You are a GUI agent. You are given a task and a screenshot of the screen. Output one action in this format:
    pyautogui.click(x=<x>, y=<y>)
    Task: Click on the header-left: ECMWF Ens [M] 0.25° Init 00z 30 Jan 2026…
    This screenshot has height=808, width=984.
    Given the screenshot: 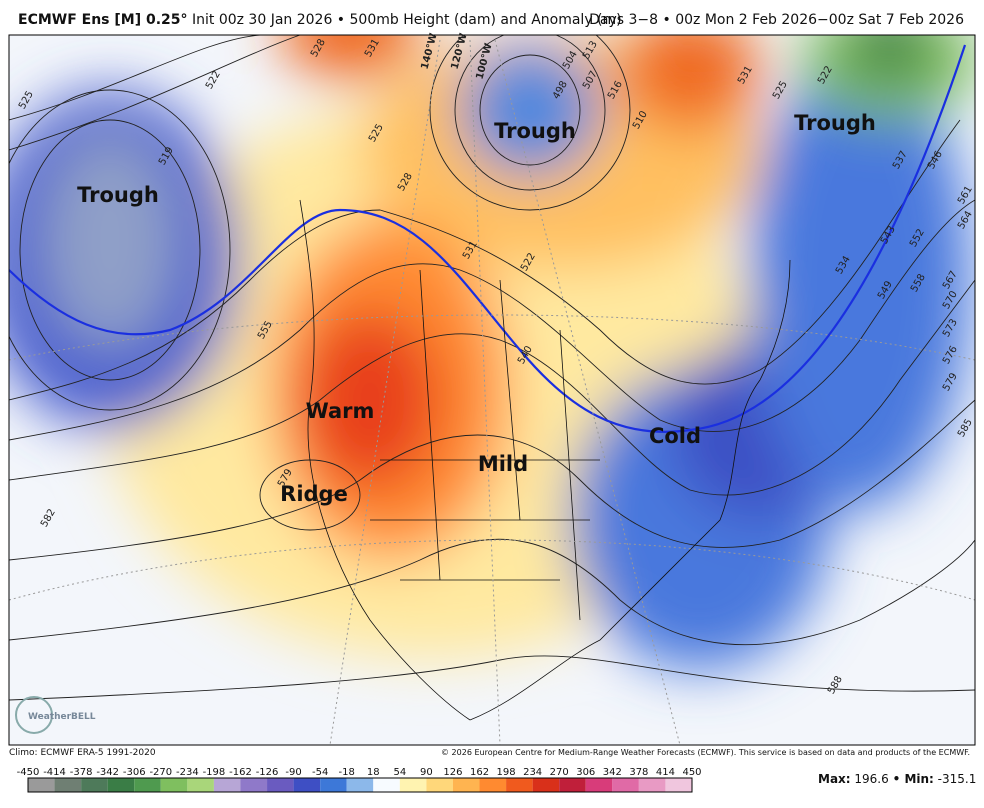 What is the action you would take?
    pyautogui.click(x=320, y=20)
    